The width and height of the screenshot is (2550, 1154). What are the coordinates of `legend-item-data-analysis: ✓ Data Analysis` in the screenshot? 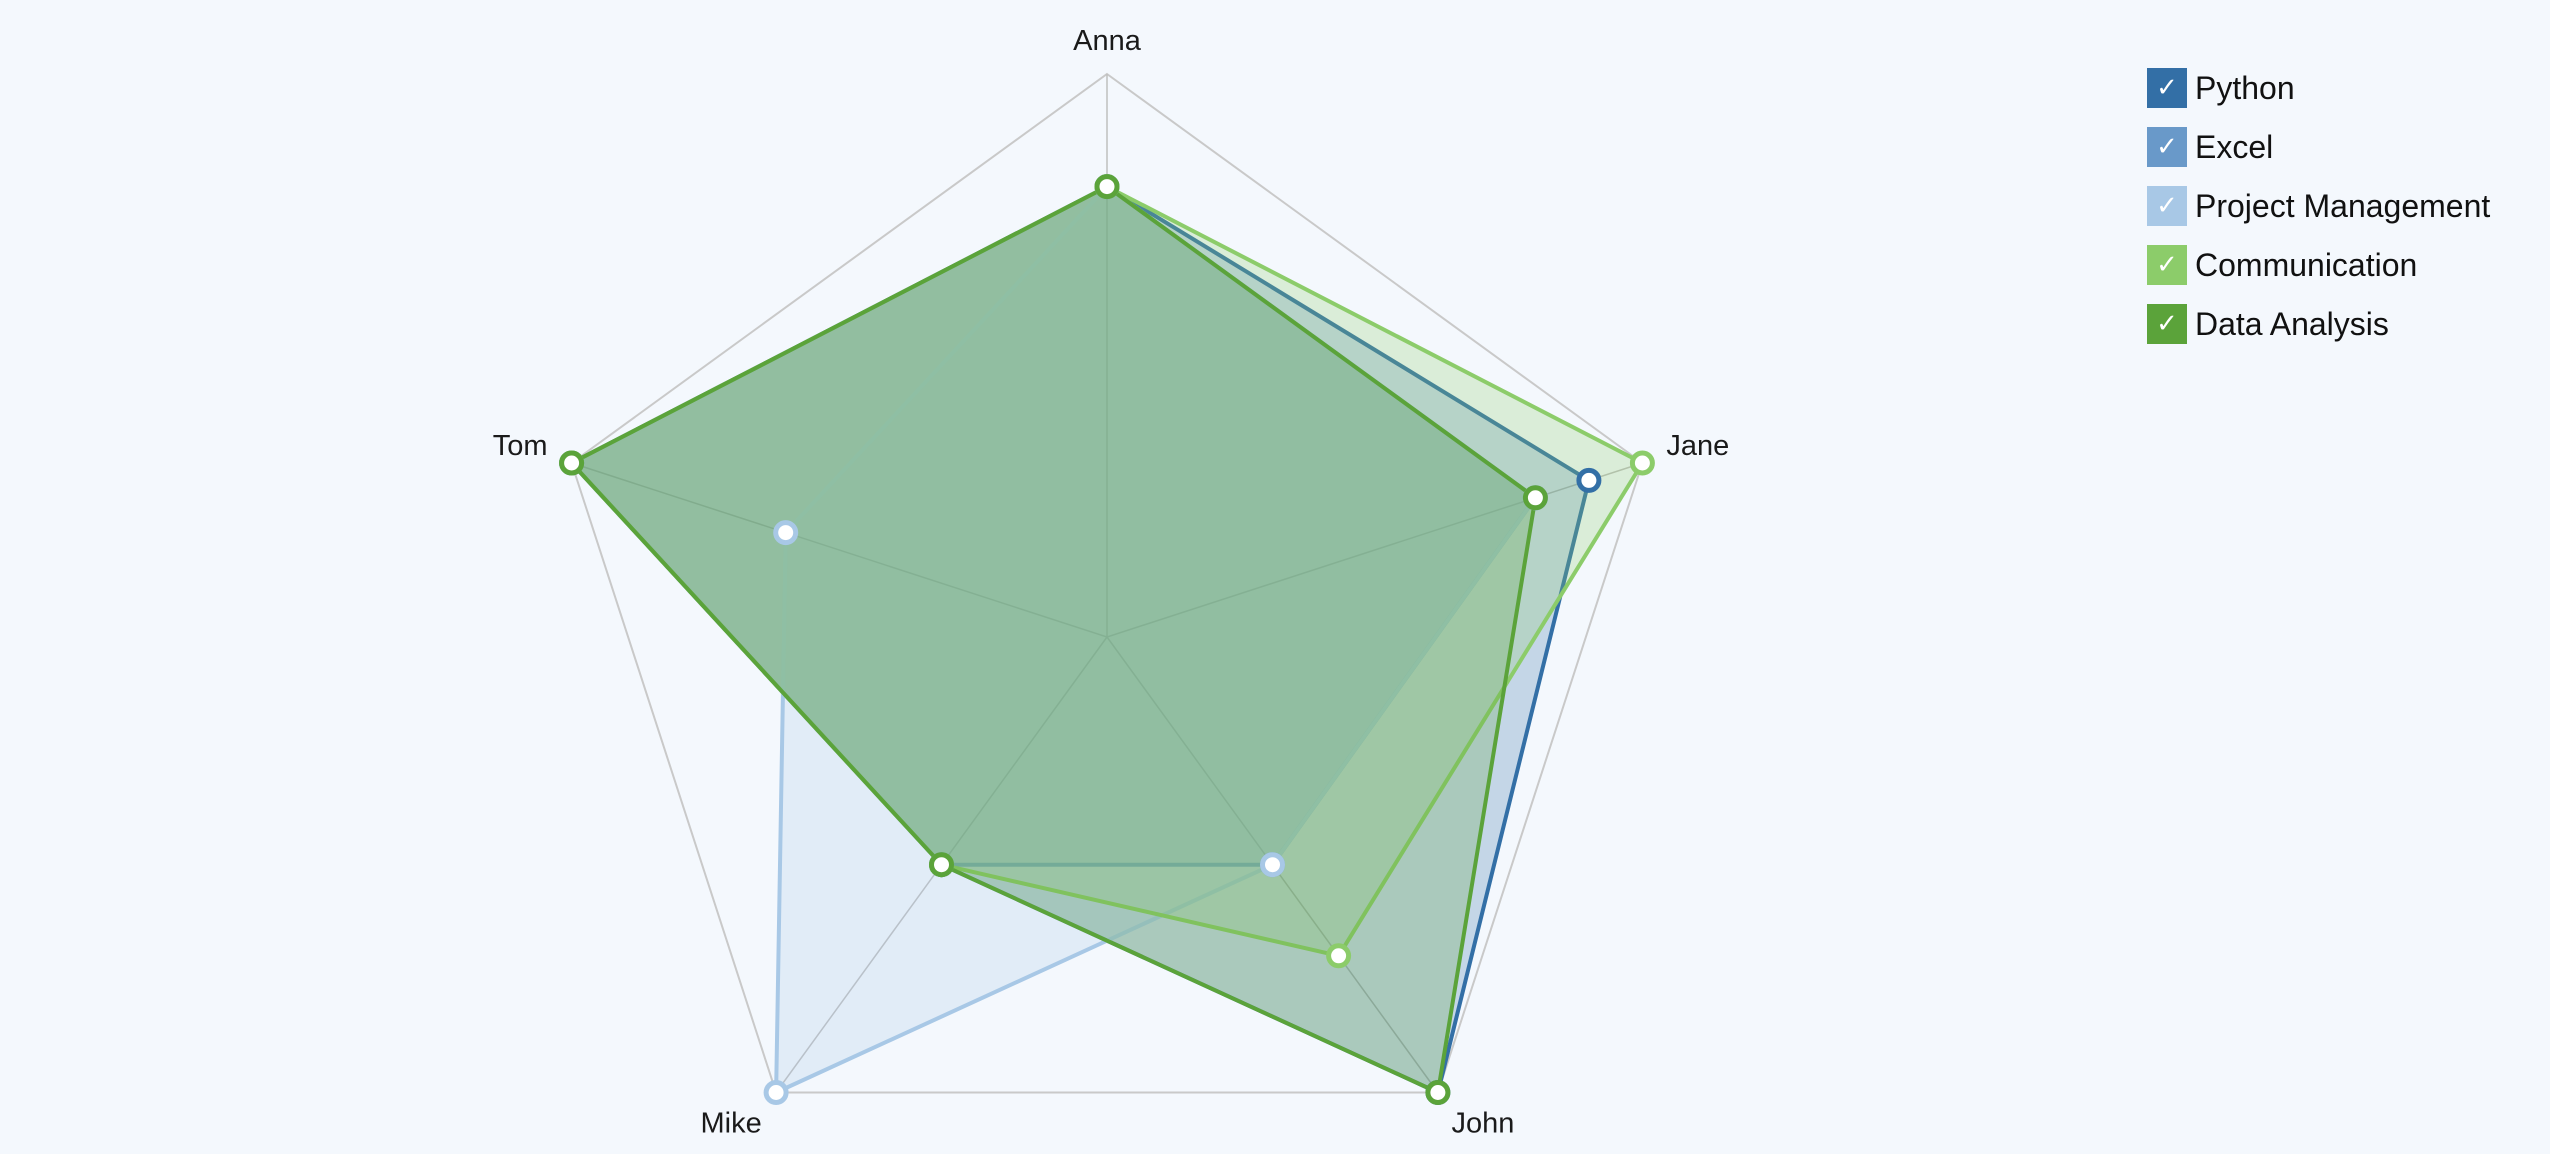 It's located at (2318, 324).